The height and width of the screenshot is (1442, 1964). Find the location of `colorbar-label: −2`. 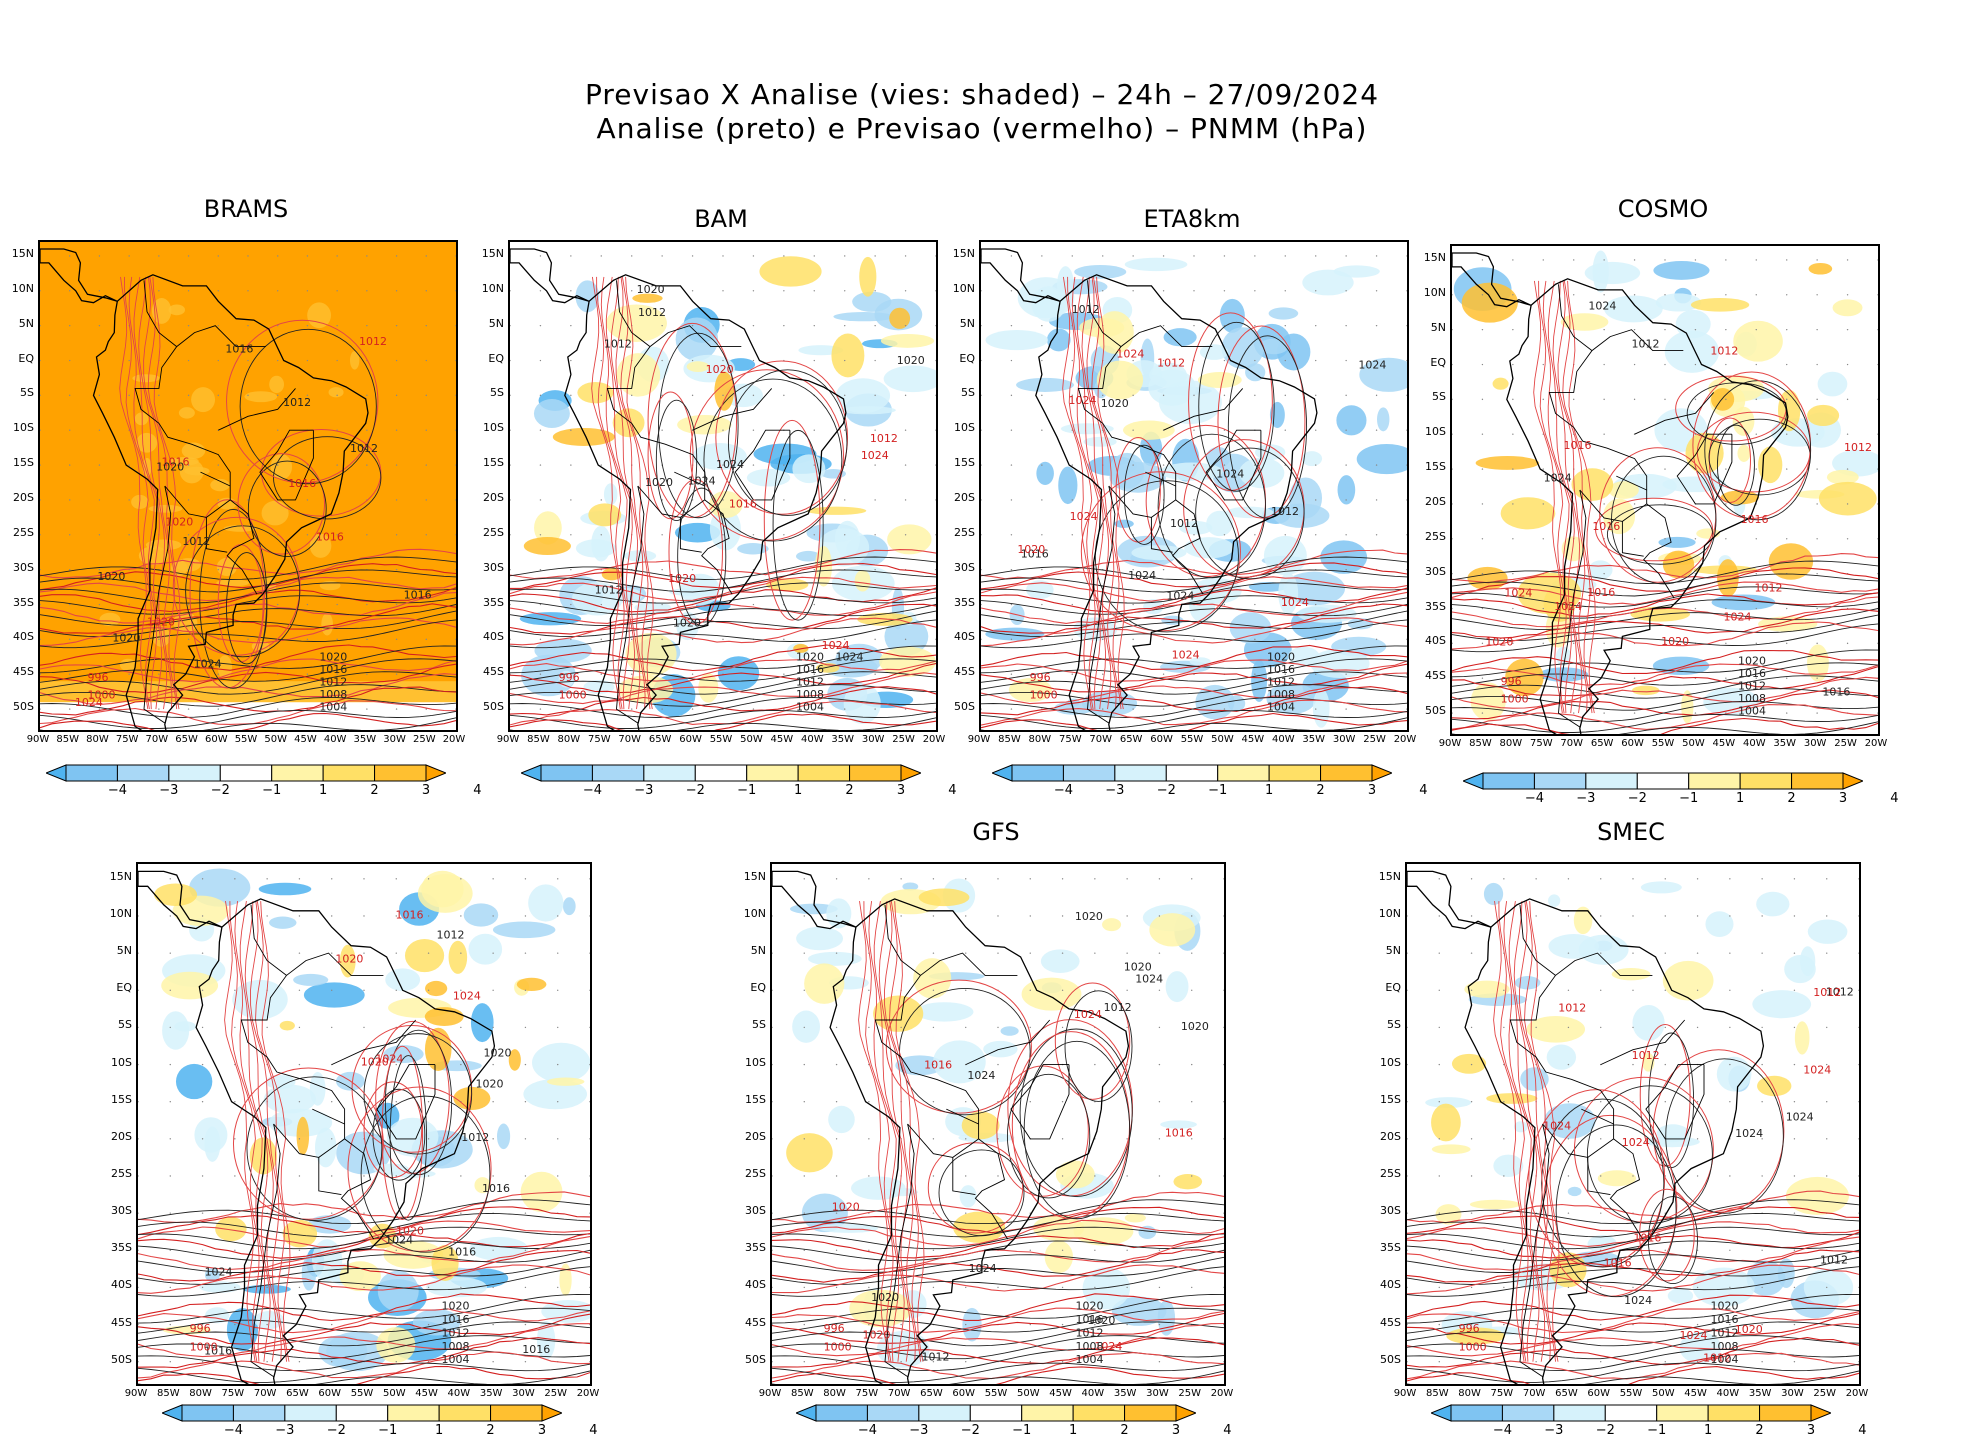

colorbar-label: −2 is located at coordinates (1166, 790).